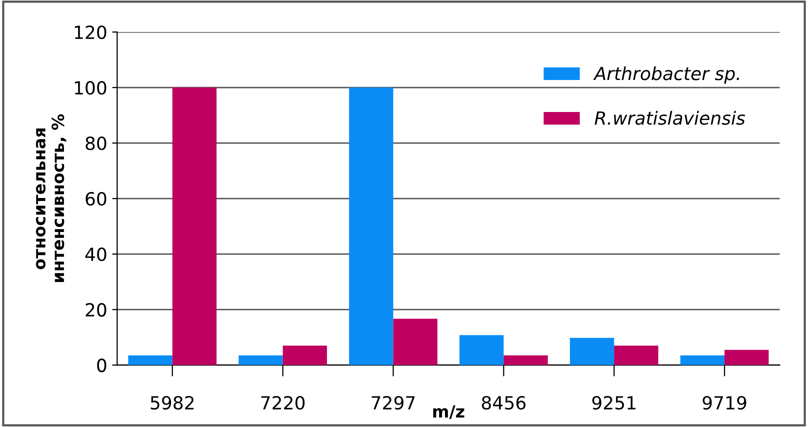 This screenshot has width=808, height=427. Describe the element at coordinates (283, 403) in the screenshot. I see `x-tick-label: 7220` at that location.